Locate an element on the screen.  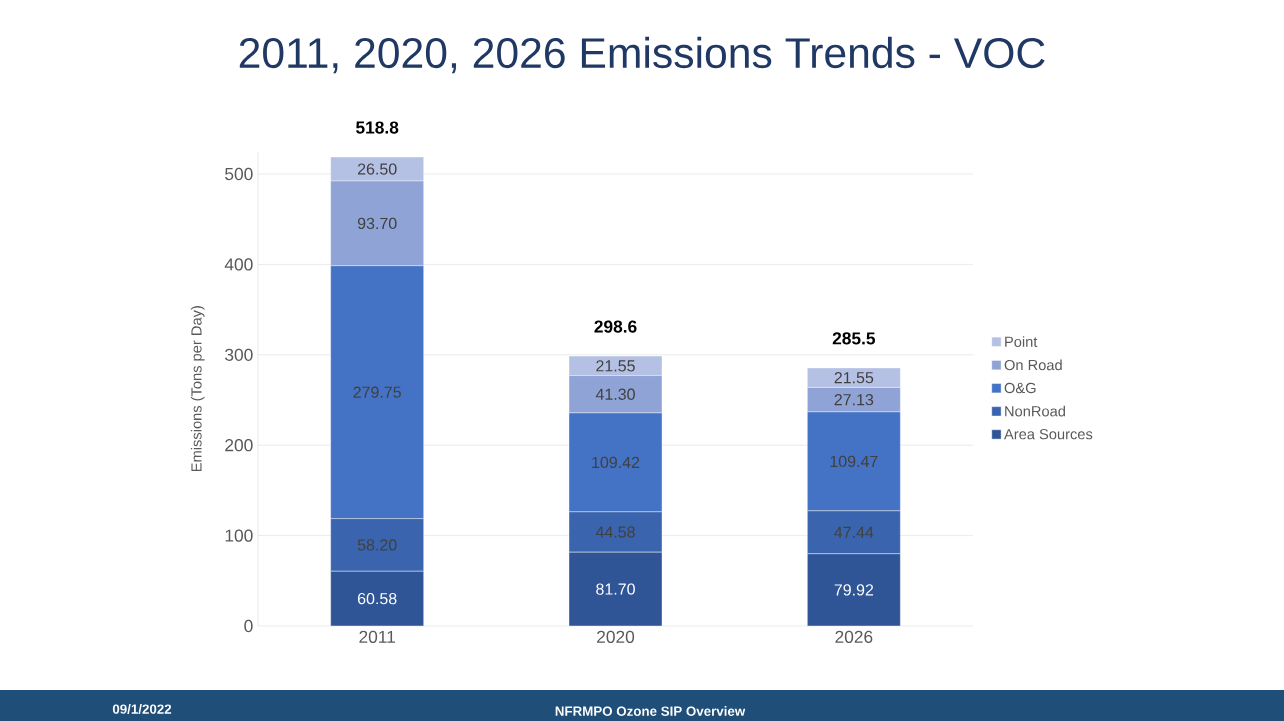
y-tick-label: 300 is located at coordinates (239, 354).